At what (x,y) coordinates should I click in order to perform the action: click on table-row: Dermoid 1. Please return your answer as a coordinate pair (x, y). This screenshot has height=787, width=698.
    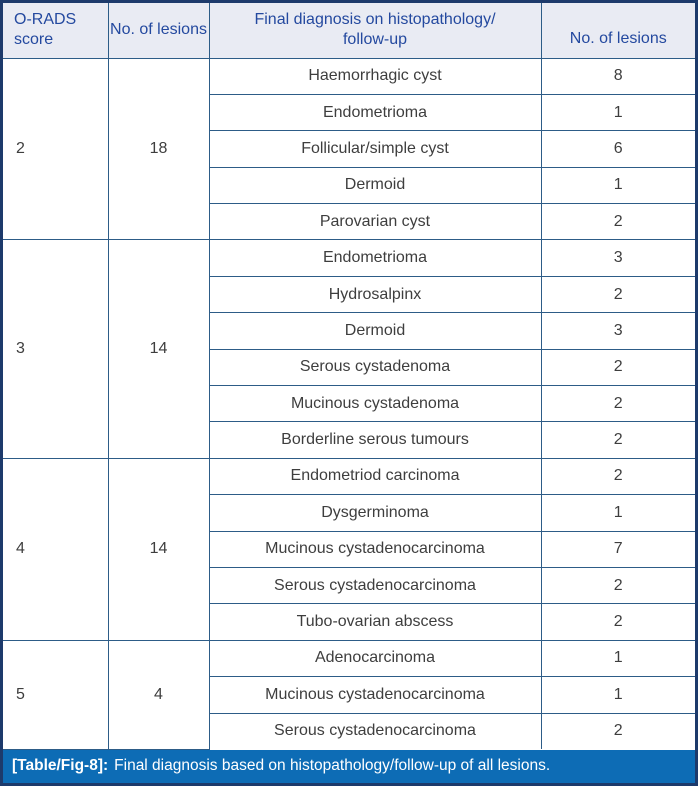
    Looking at the image, I should click on (349, 185).